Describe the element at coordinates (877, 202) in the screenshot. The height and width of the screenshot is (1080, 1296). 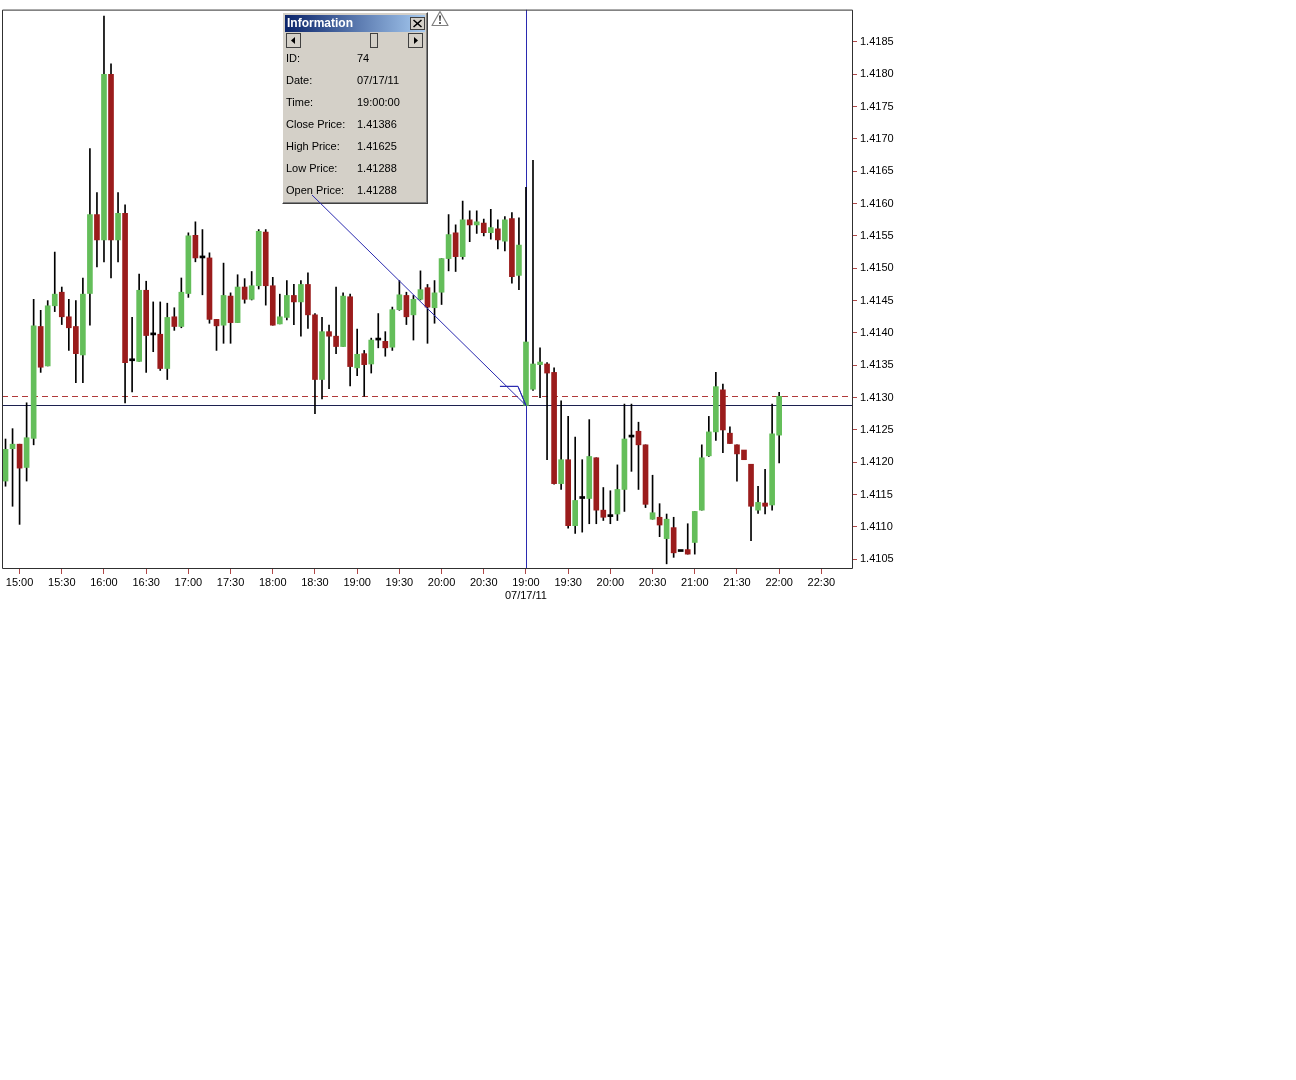
I see `y-tick-label: 1.4160` at that location.